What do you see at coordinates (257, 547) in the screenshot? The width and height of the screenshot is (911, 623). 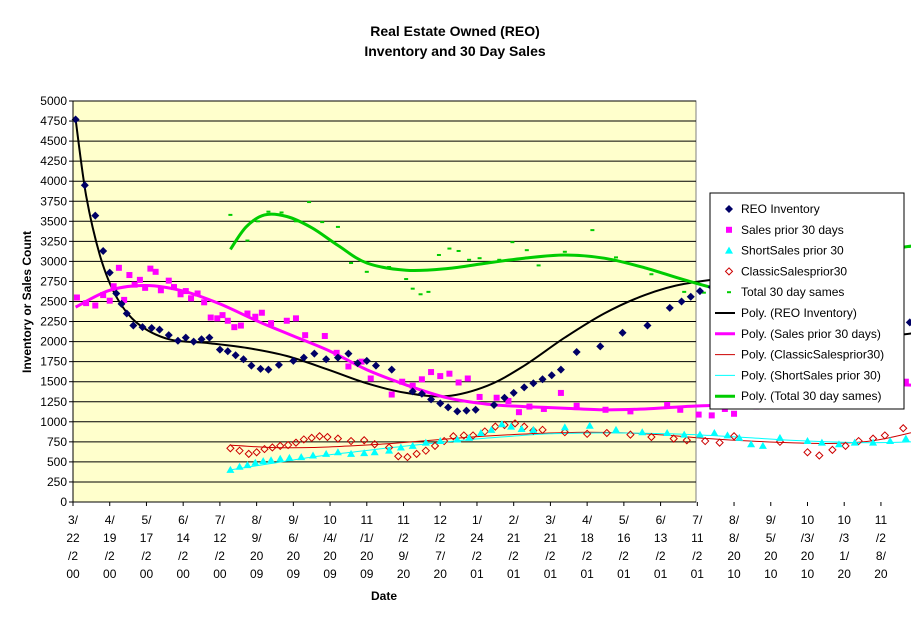 I see `x-tick-label: 8/9/20 09` at bounding box center [257, 547].